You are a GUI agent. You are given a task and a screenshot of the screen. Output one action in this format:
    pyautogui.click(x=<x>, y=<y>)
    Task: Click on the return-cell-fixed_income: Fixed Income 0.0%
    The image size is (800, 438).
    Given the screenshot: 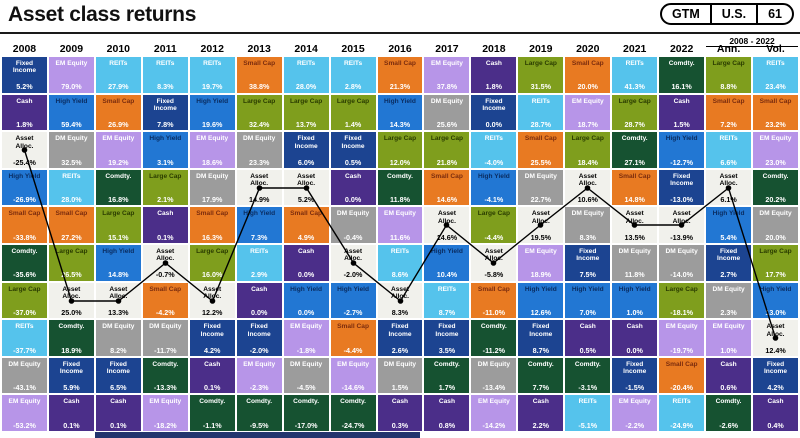 What is the action you would take?
    pyautogui.click(x=494, y=112)
    